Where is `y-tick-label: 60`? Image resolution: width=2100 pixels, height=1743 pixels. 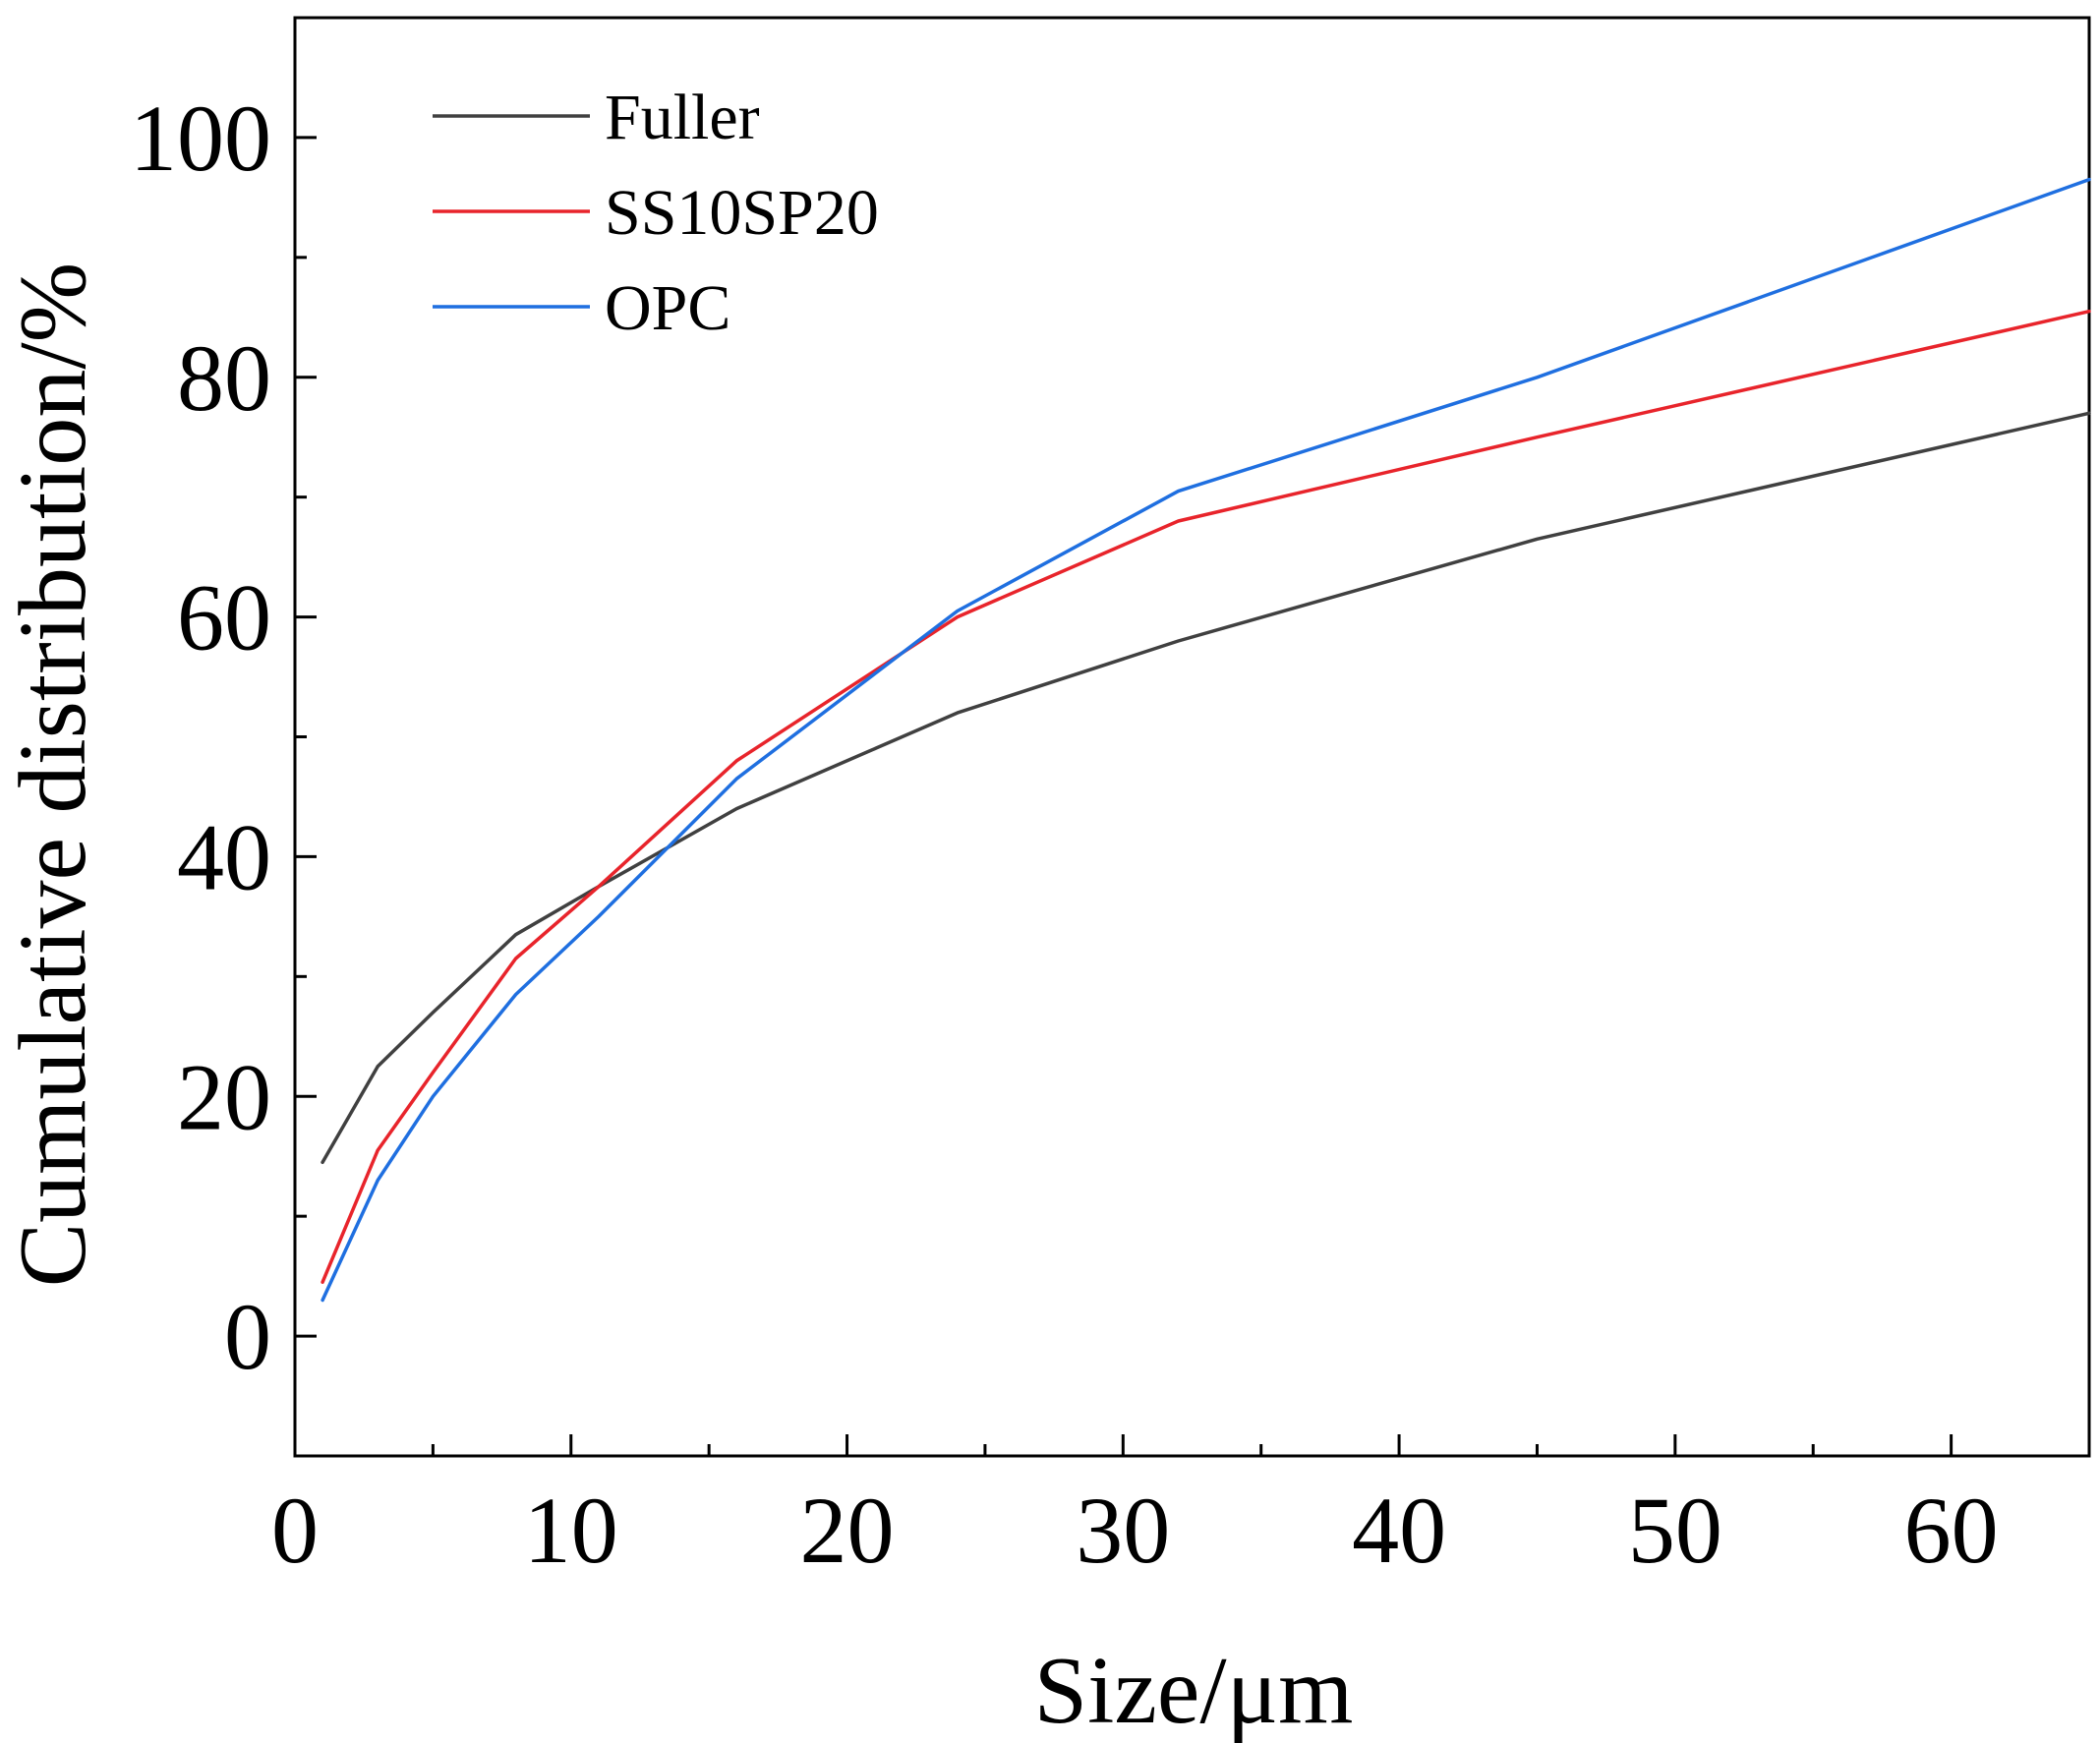 y-tick-label: 60 is located at coordinates (224, 617).